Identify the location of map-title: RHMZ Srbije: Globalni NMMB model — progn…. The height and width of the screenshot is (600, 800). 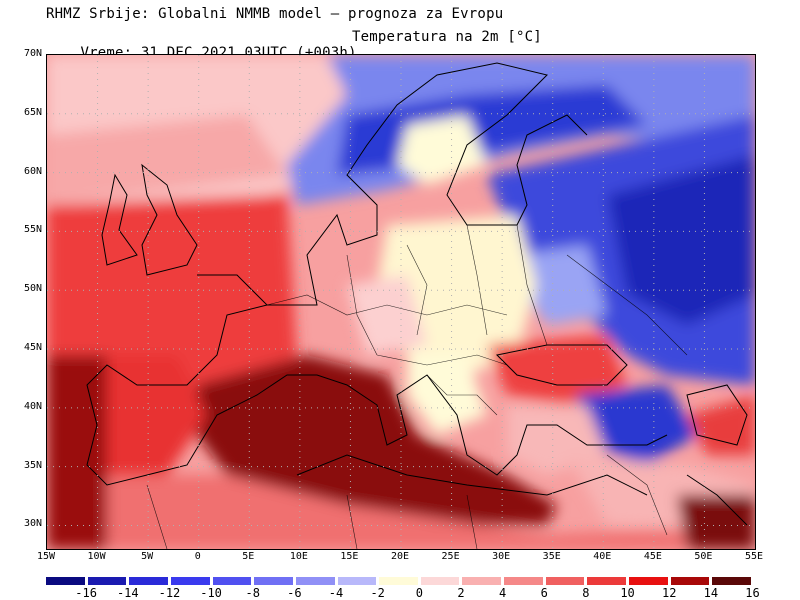
(275, 14).